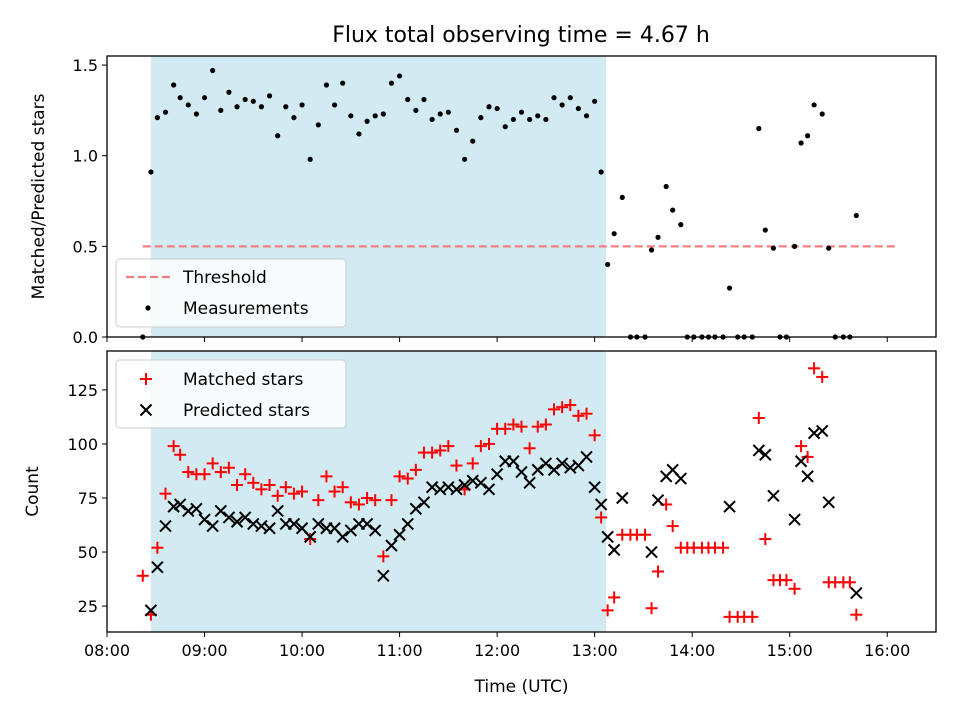  I want to click on count-legend: Matched stars Predicted stars, so click(231, 394).